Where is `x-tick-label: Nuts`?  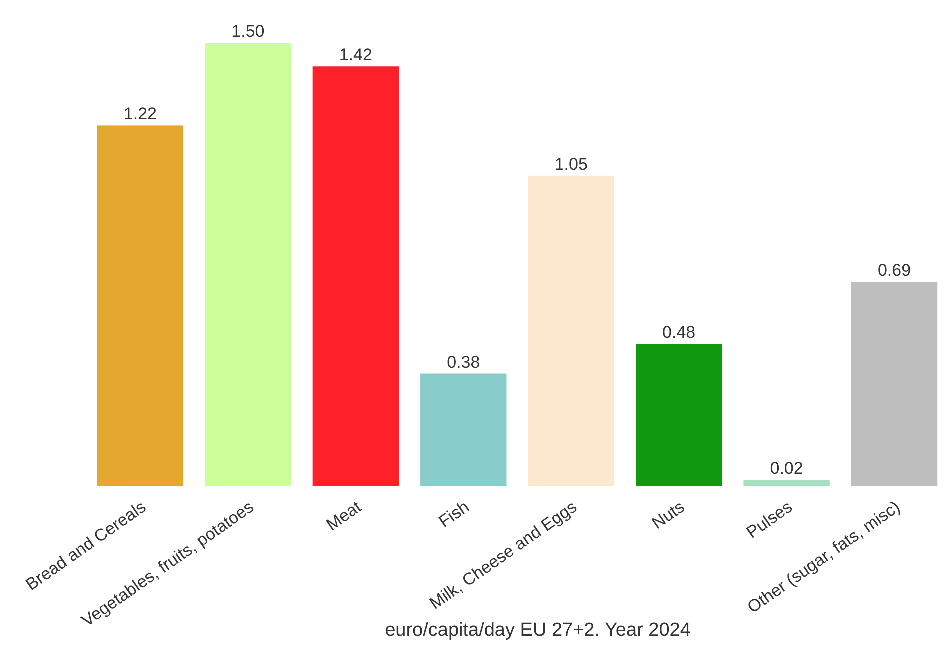 x-tick-label: Nuts is located at coordinates (668, 515).